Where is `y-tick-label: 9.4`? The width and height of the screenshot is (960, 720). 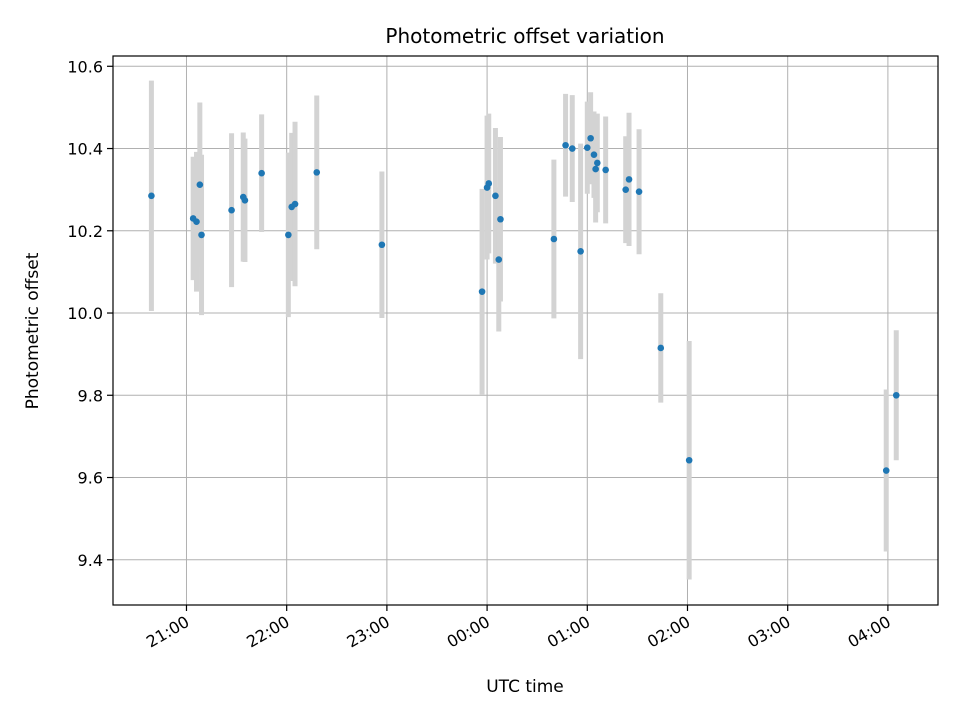 y-tick-label: 9.4 is located at coordinates (90, 560).